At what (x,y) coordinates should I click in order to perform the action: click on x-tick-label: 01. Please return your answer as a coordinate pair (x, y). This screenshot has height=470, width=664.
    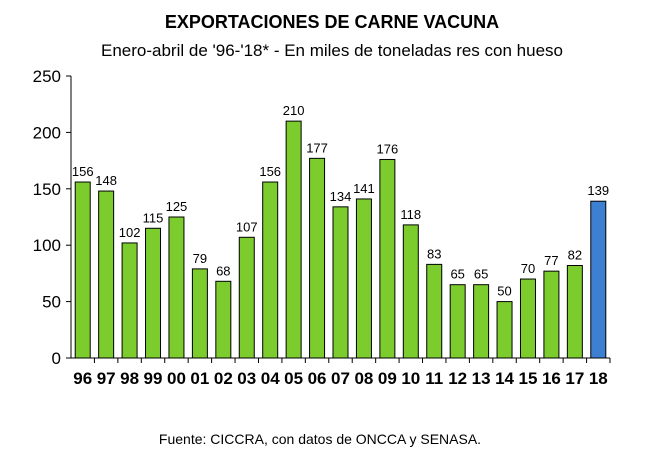
    Looking at the image, I should click on (199, 378).